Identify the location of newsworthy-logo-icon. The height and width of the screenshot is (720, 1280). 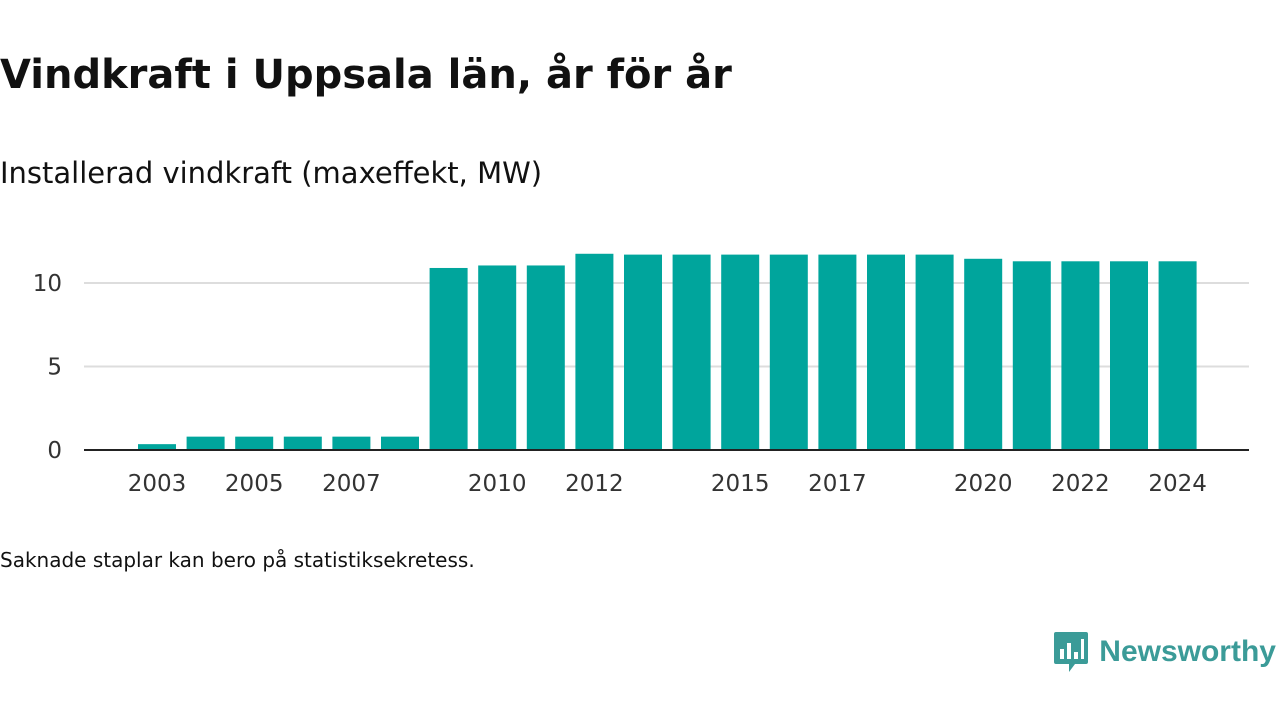
(1071, 652).